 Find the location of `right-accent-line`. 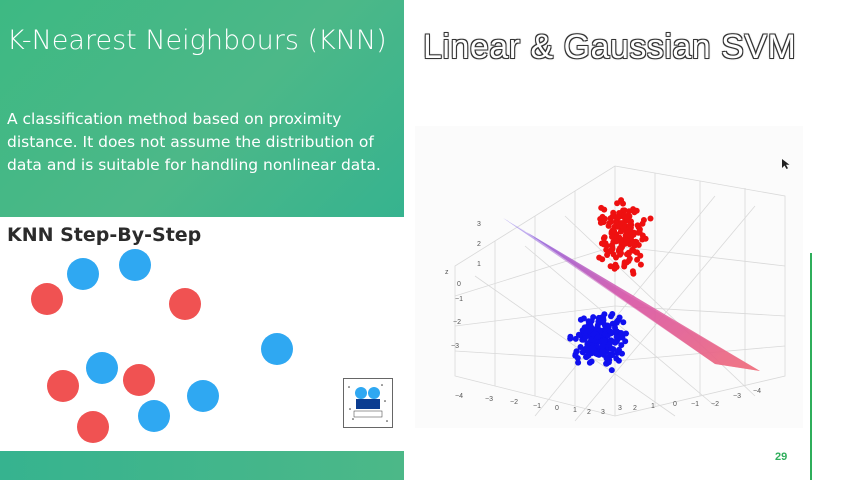

right-accent-line is located at coordinates (811, 366).